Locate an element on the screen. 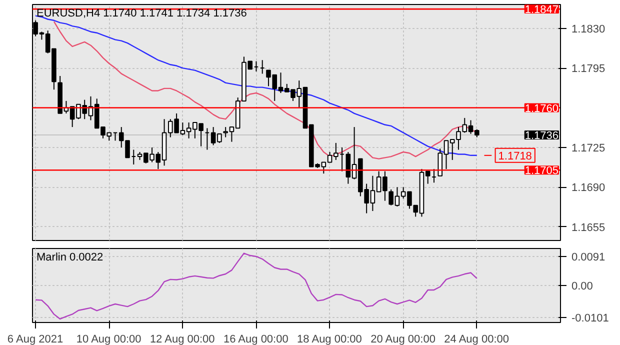  x-tick-label: 24 Aug 00:00 is located at coordinates (477, 339).